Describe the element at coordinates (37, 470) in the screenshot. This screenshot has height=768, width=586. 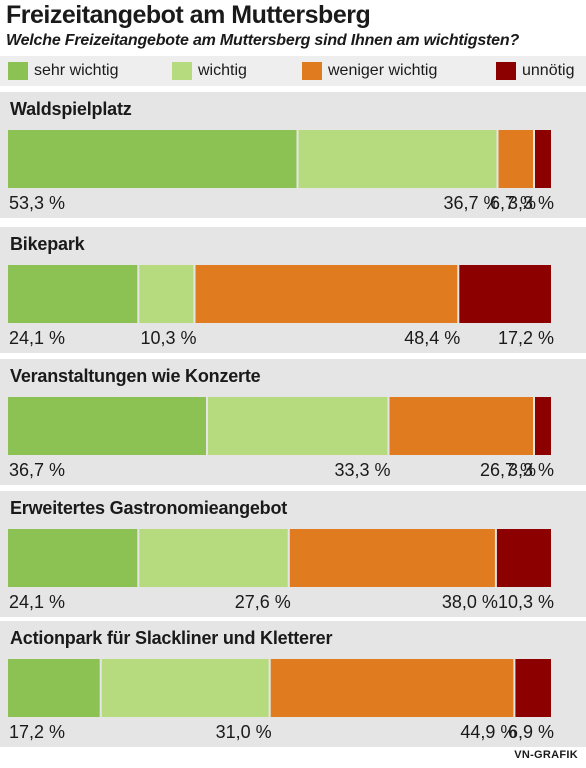
I see `value-label-sehr-wichtig: 36,7 %` at that location.